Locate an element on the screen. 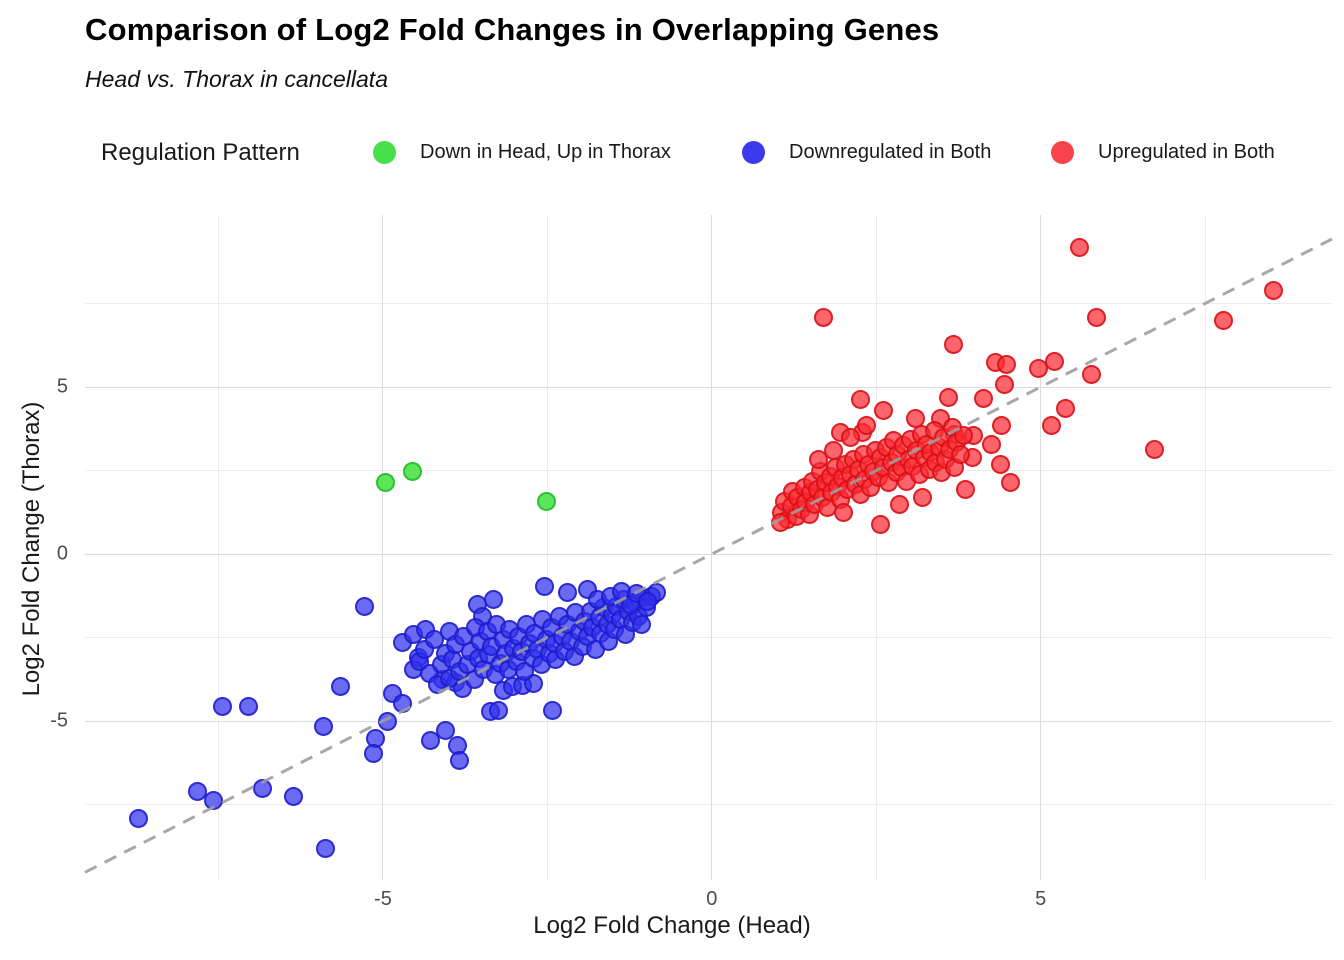  legend-item-downregulated-both: Downregulated in Both is located at coordinates (866, 152).